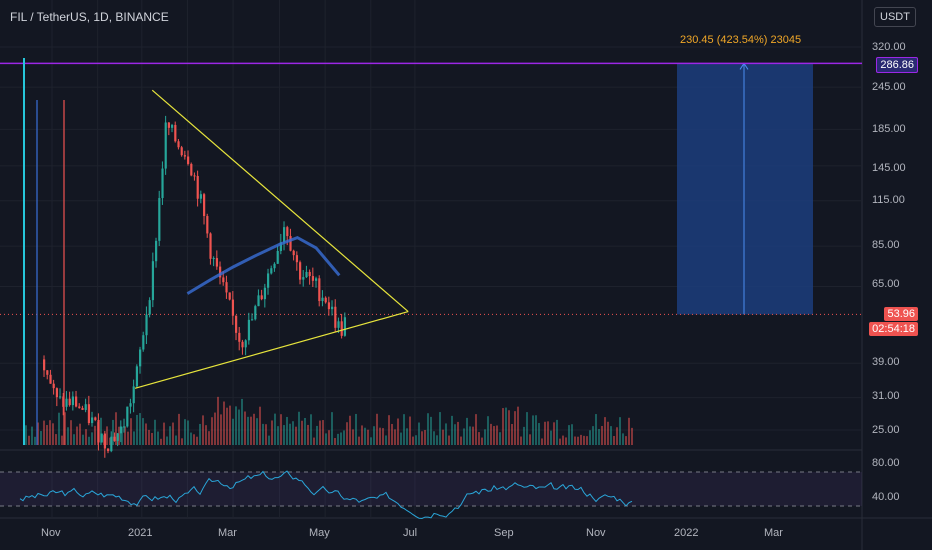 The image size is (932, 550). I want to click on rsi-line, so click(326, 495).